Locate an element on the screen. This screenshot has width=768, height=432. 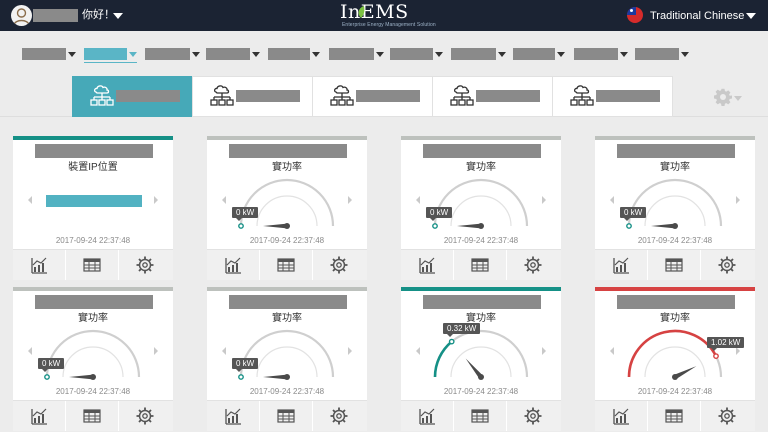
status-strip is located at coordinates (93, 138).